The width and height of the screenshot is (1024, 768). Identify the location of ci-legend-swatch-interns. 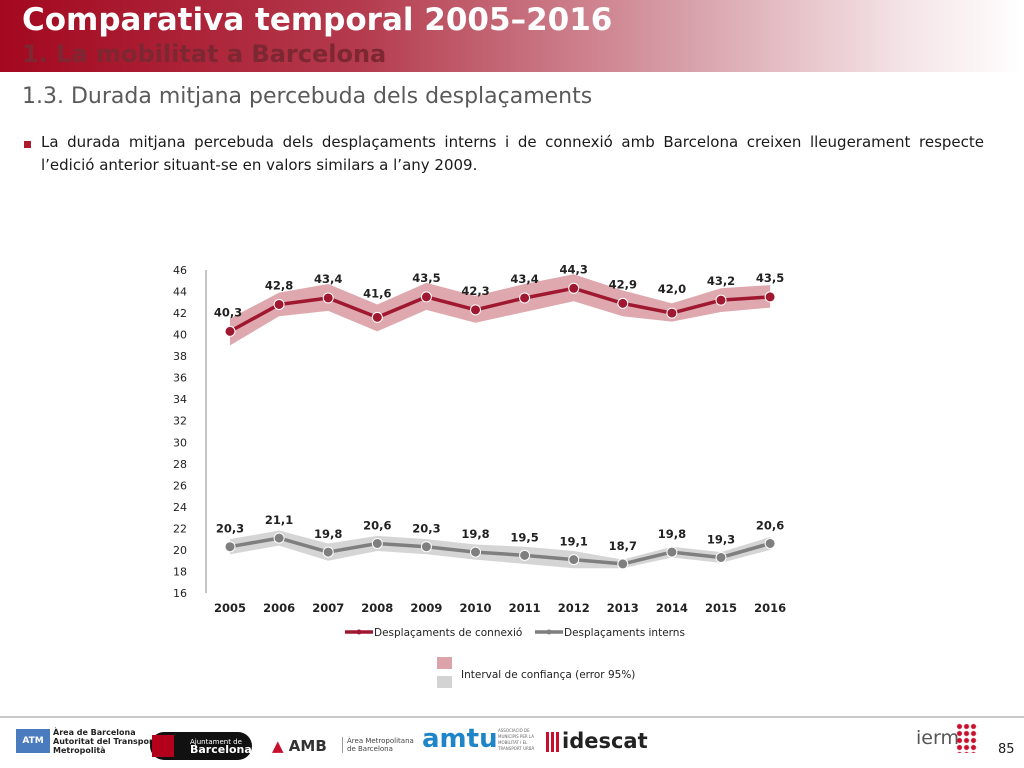
(444, 682).